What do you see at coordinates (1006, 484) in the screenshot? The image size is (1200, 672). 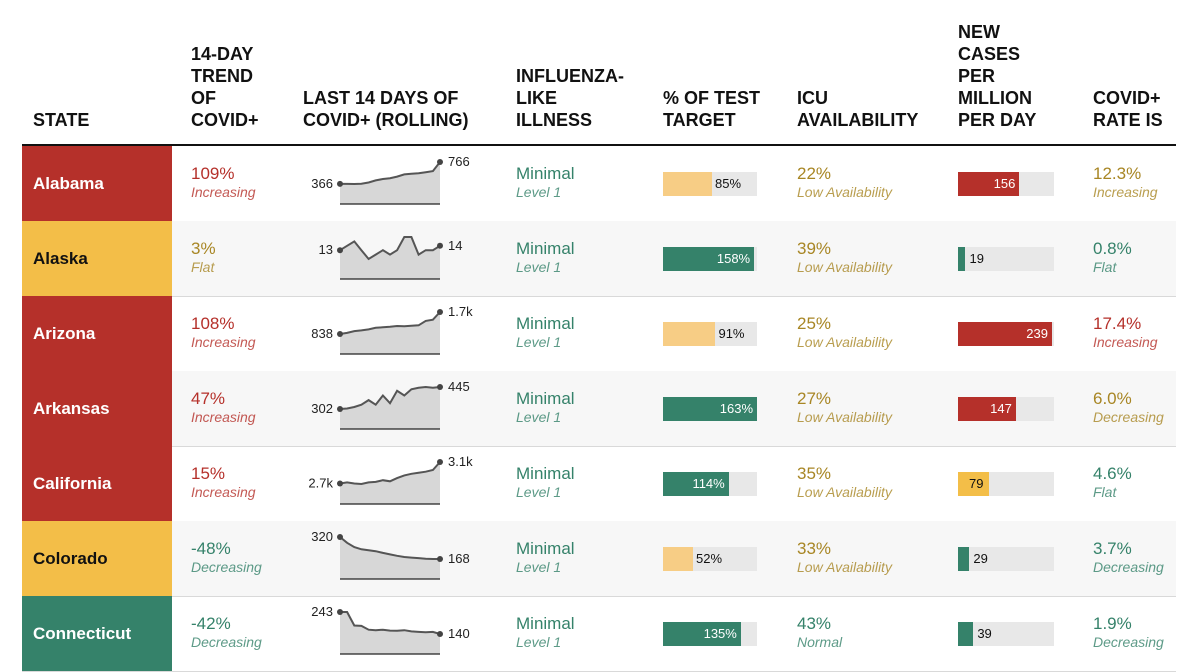 I see `new-cases-bar: 79` at bounding box center [1006, 484].